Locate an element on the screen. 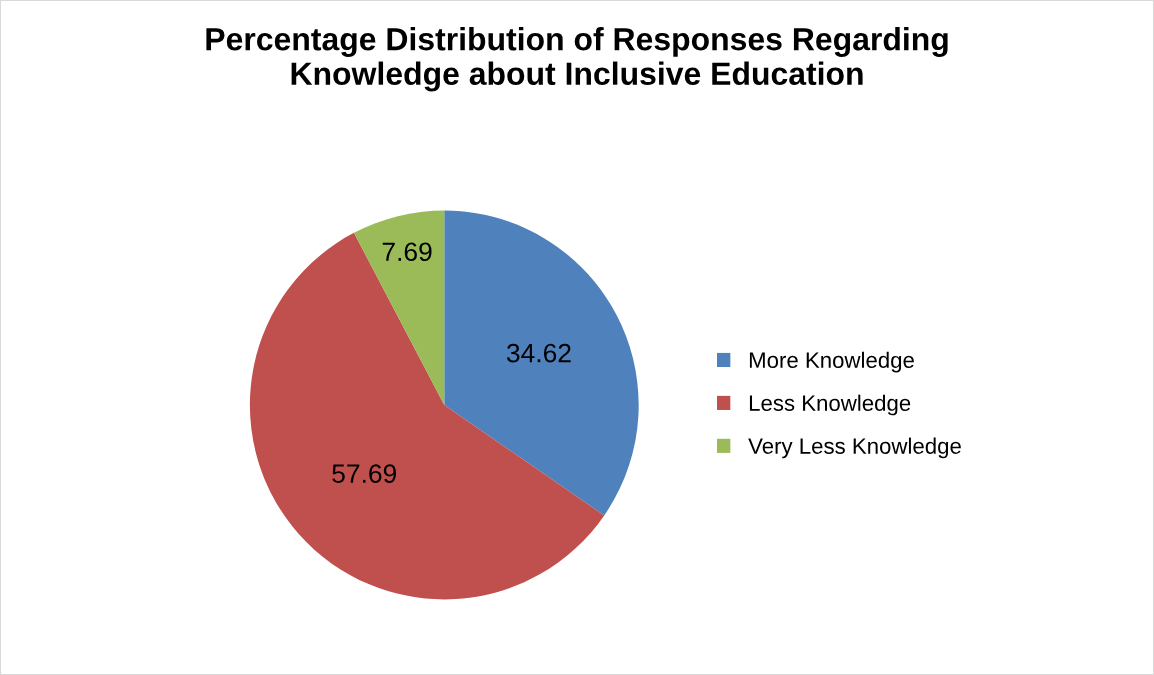 The image size is (1154, 675). chart-title: Percentage Distribution of Responses Regarding Knowledge about Inclusive Education is located at coordinates (577, 59).